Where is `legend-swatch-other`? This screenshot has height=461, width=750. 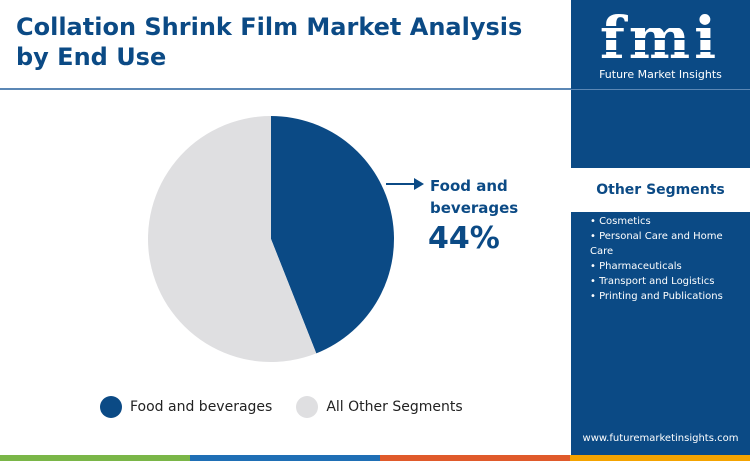 legend-swatch-other is located at coordinates (307, 407).